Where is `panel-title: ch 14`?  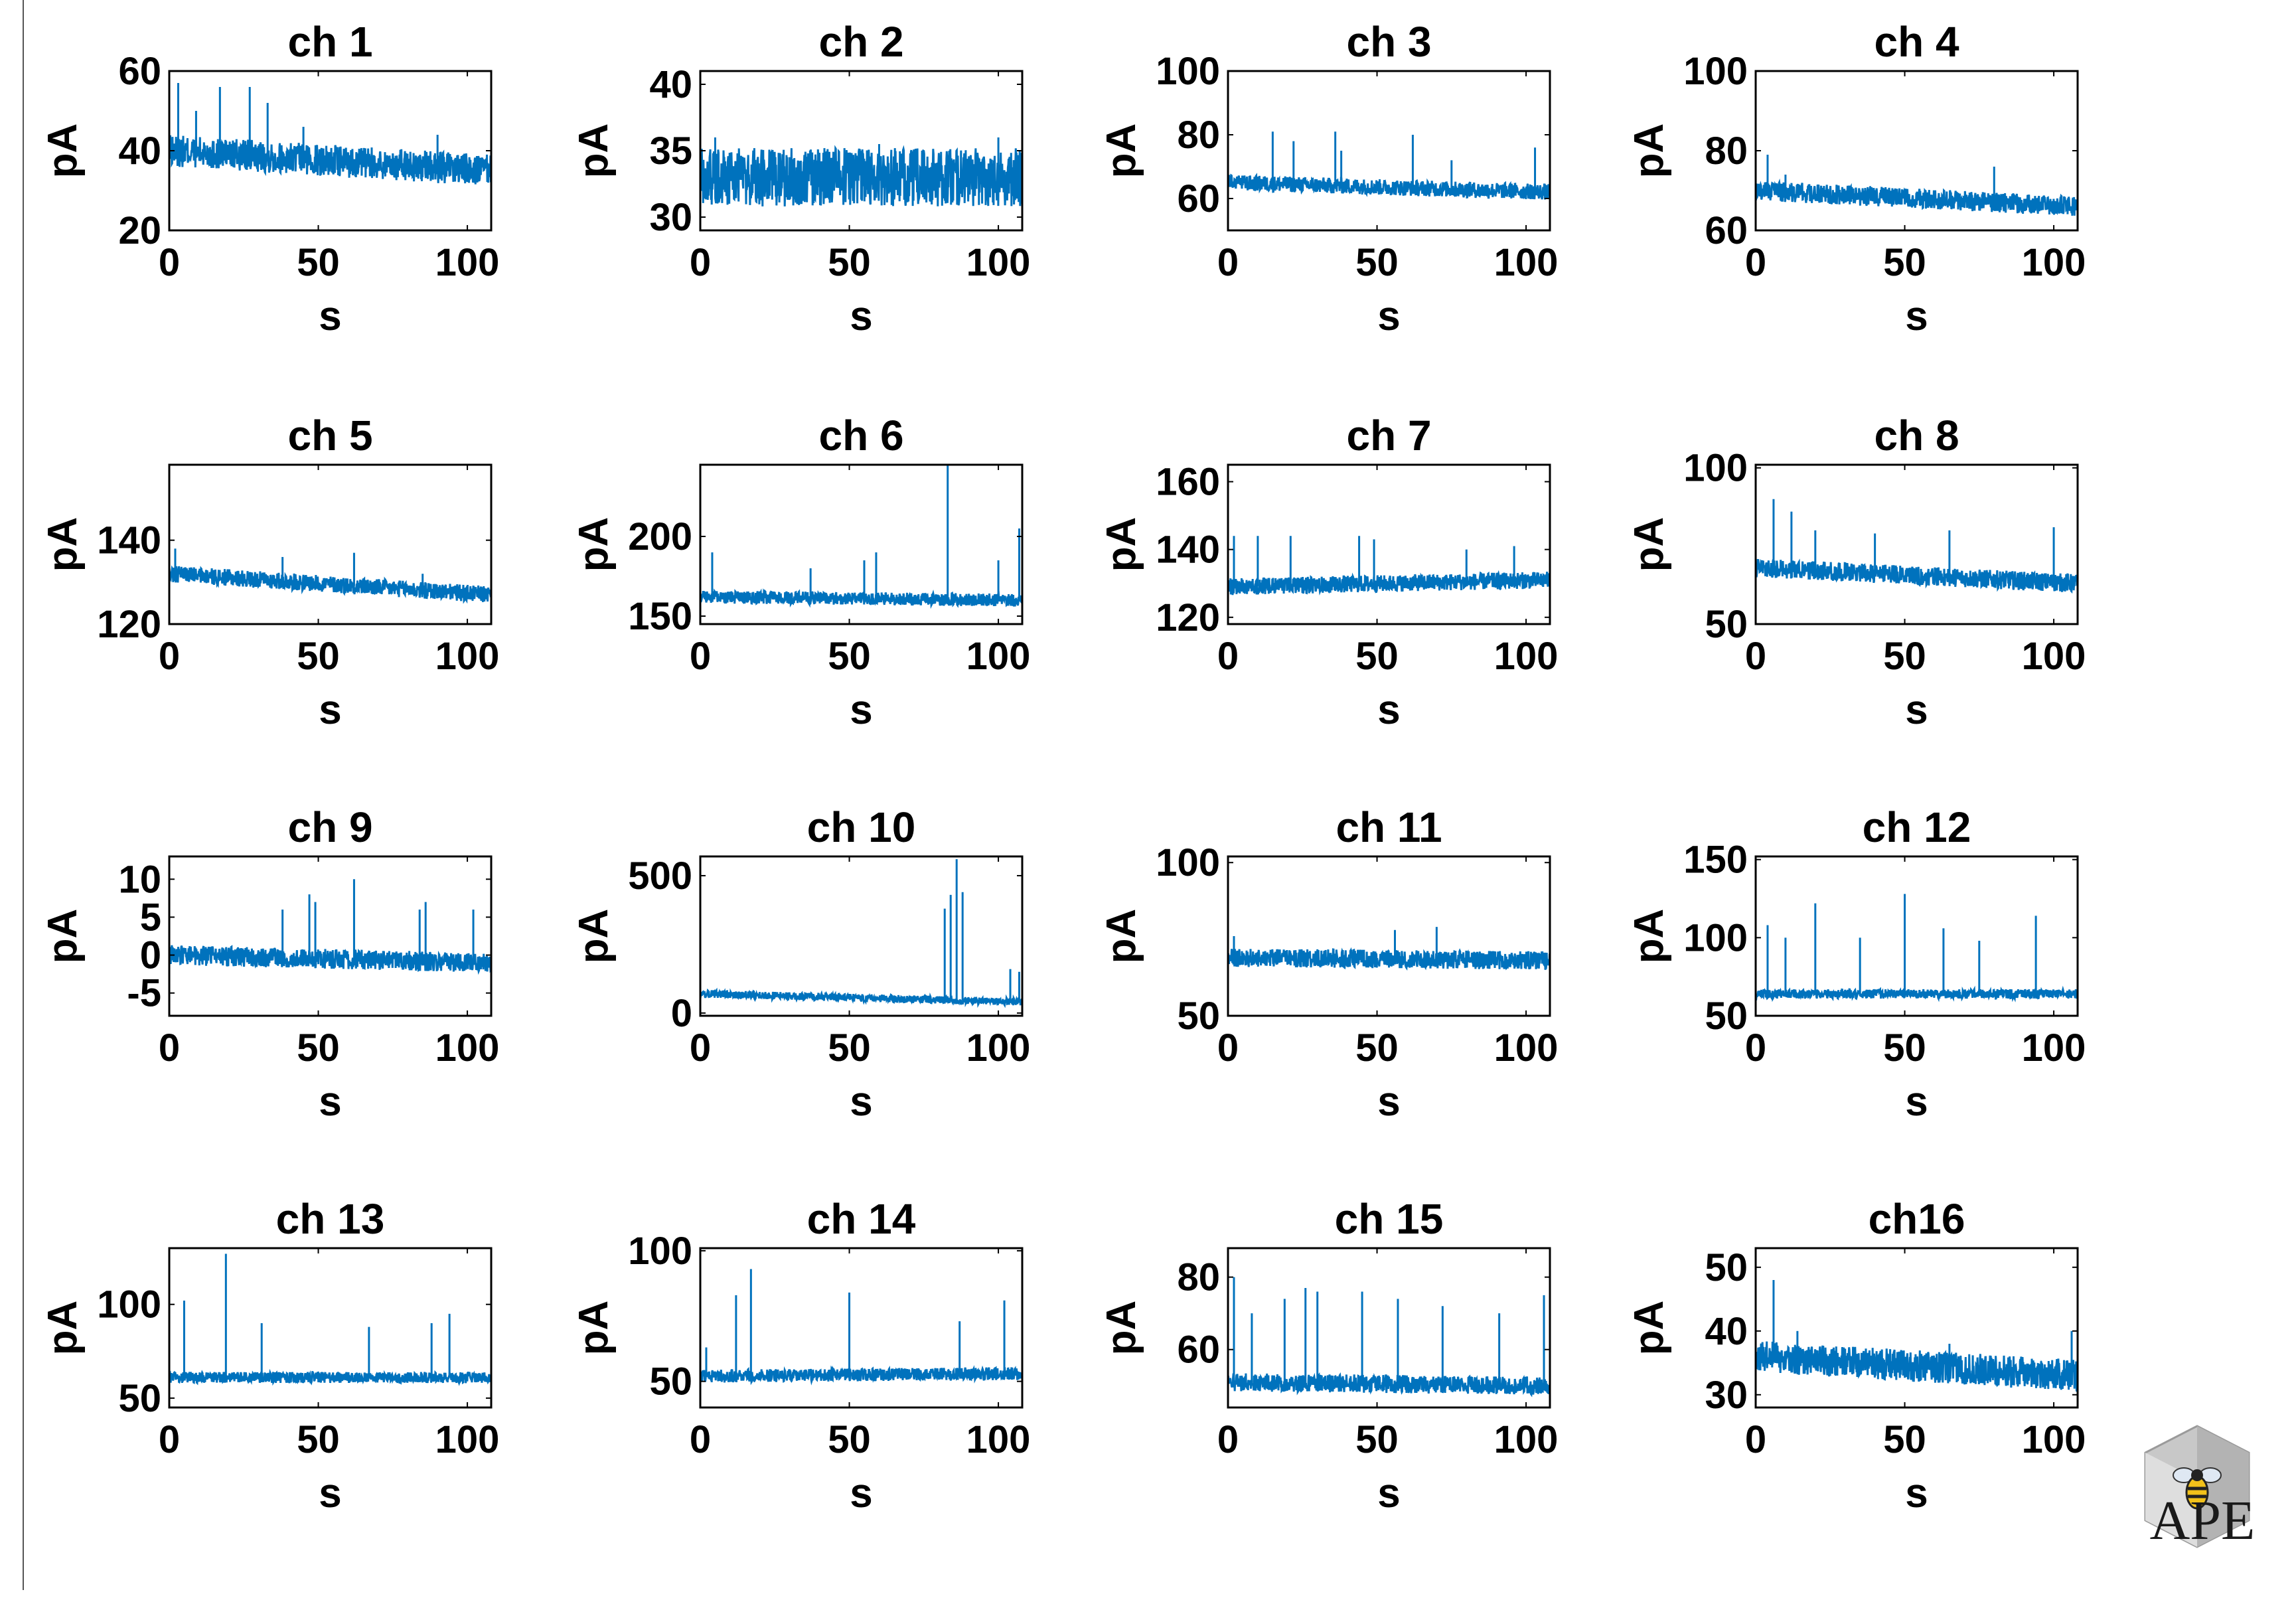
panel-title: ch 14 is located at coordinates (861, 1219).